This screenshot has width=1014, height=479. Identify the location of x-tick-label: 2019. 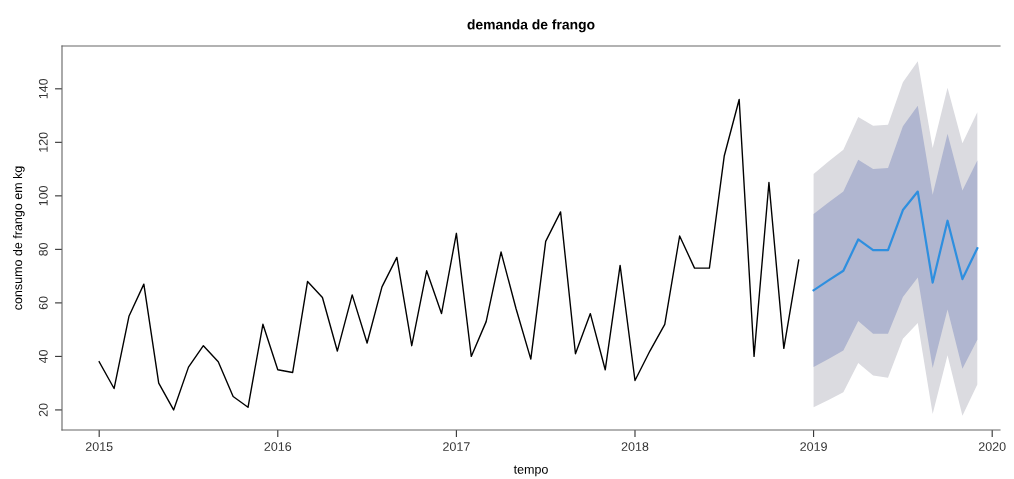
(813, 446).